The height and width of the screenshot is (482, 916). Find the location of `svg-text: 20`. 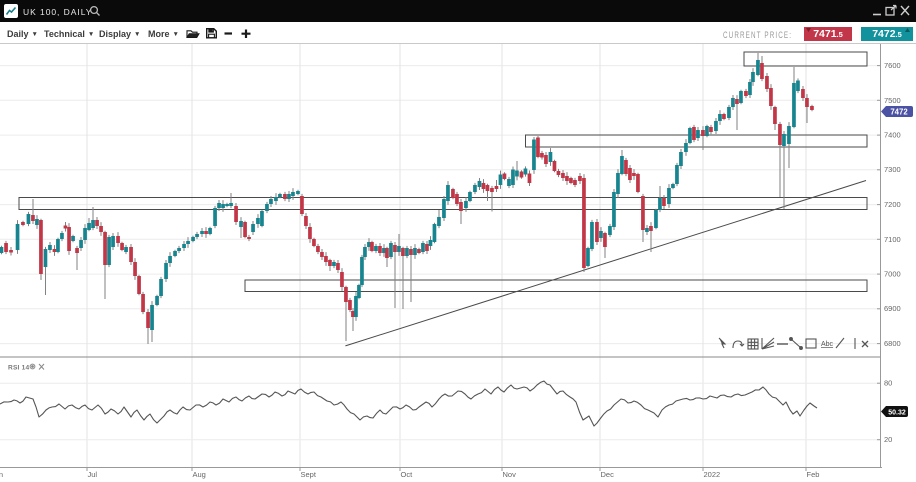

svg-text: 20 is located at coordinates (888, 439).